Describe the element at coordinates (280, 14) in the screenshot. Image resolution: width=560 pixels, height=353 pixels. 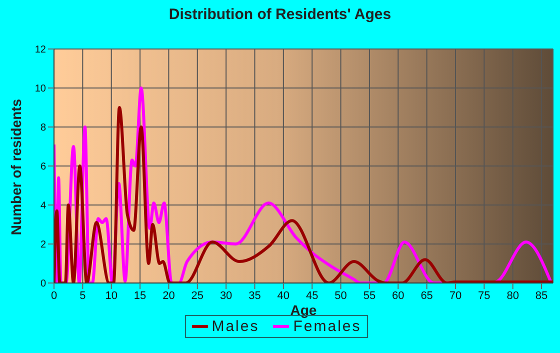
I see `chart-title: Distribution of Residents' Ages` at that location.